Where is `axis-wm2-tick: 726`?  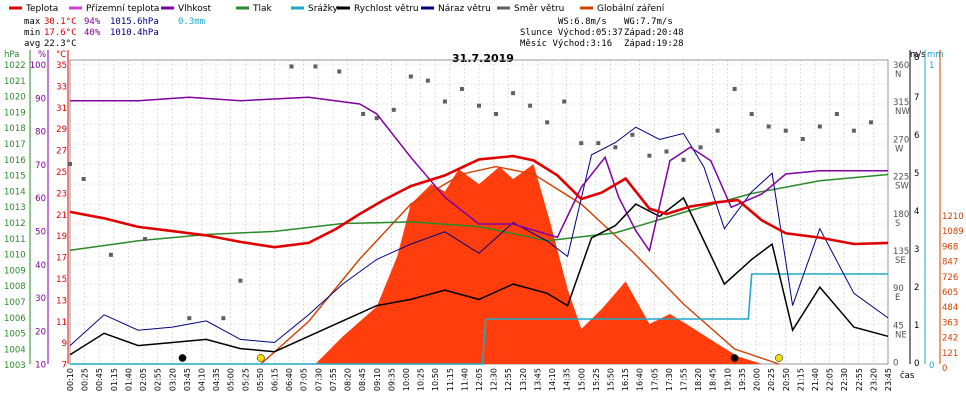 axis-wm2-tick: 726 is located at coordinates (950, 278).